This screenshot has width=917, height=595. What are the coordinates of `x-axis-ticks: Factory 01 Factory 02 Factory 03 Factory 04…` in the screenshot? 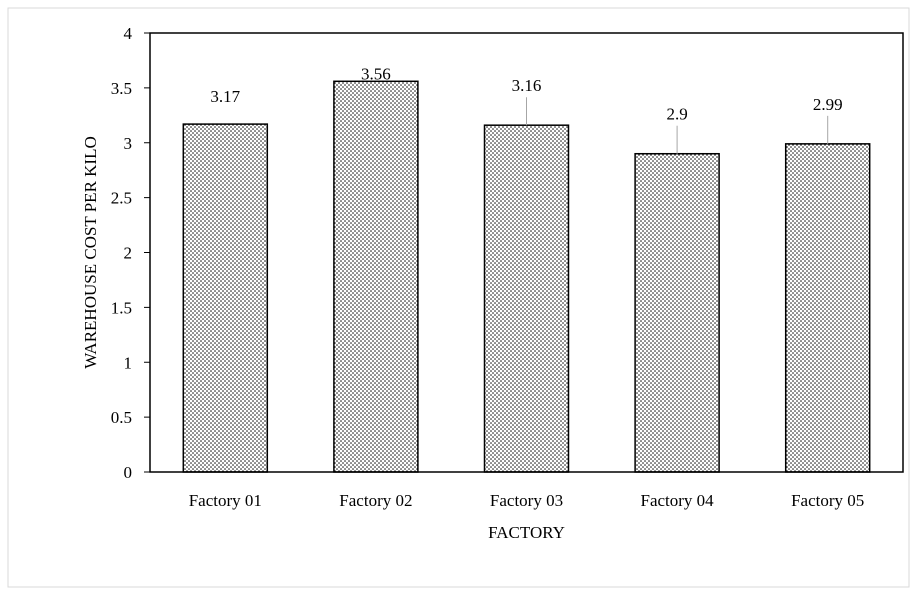 It's located at (527, 500).